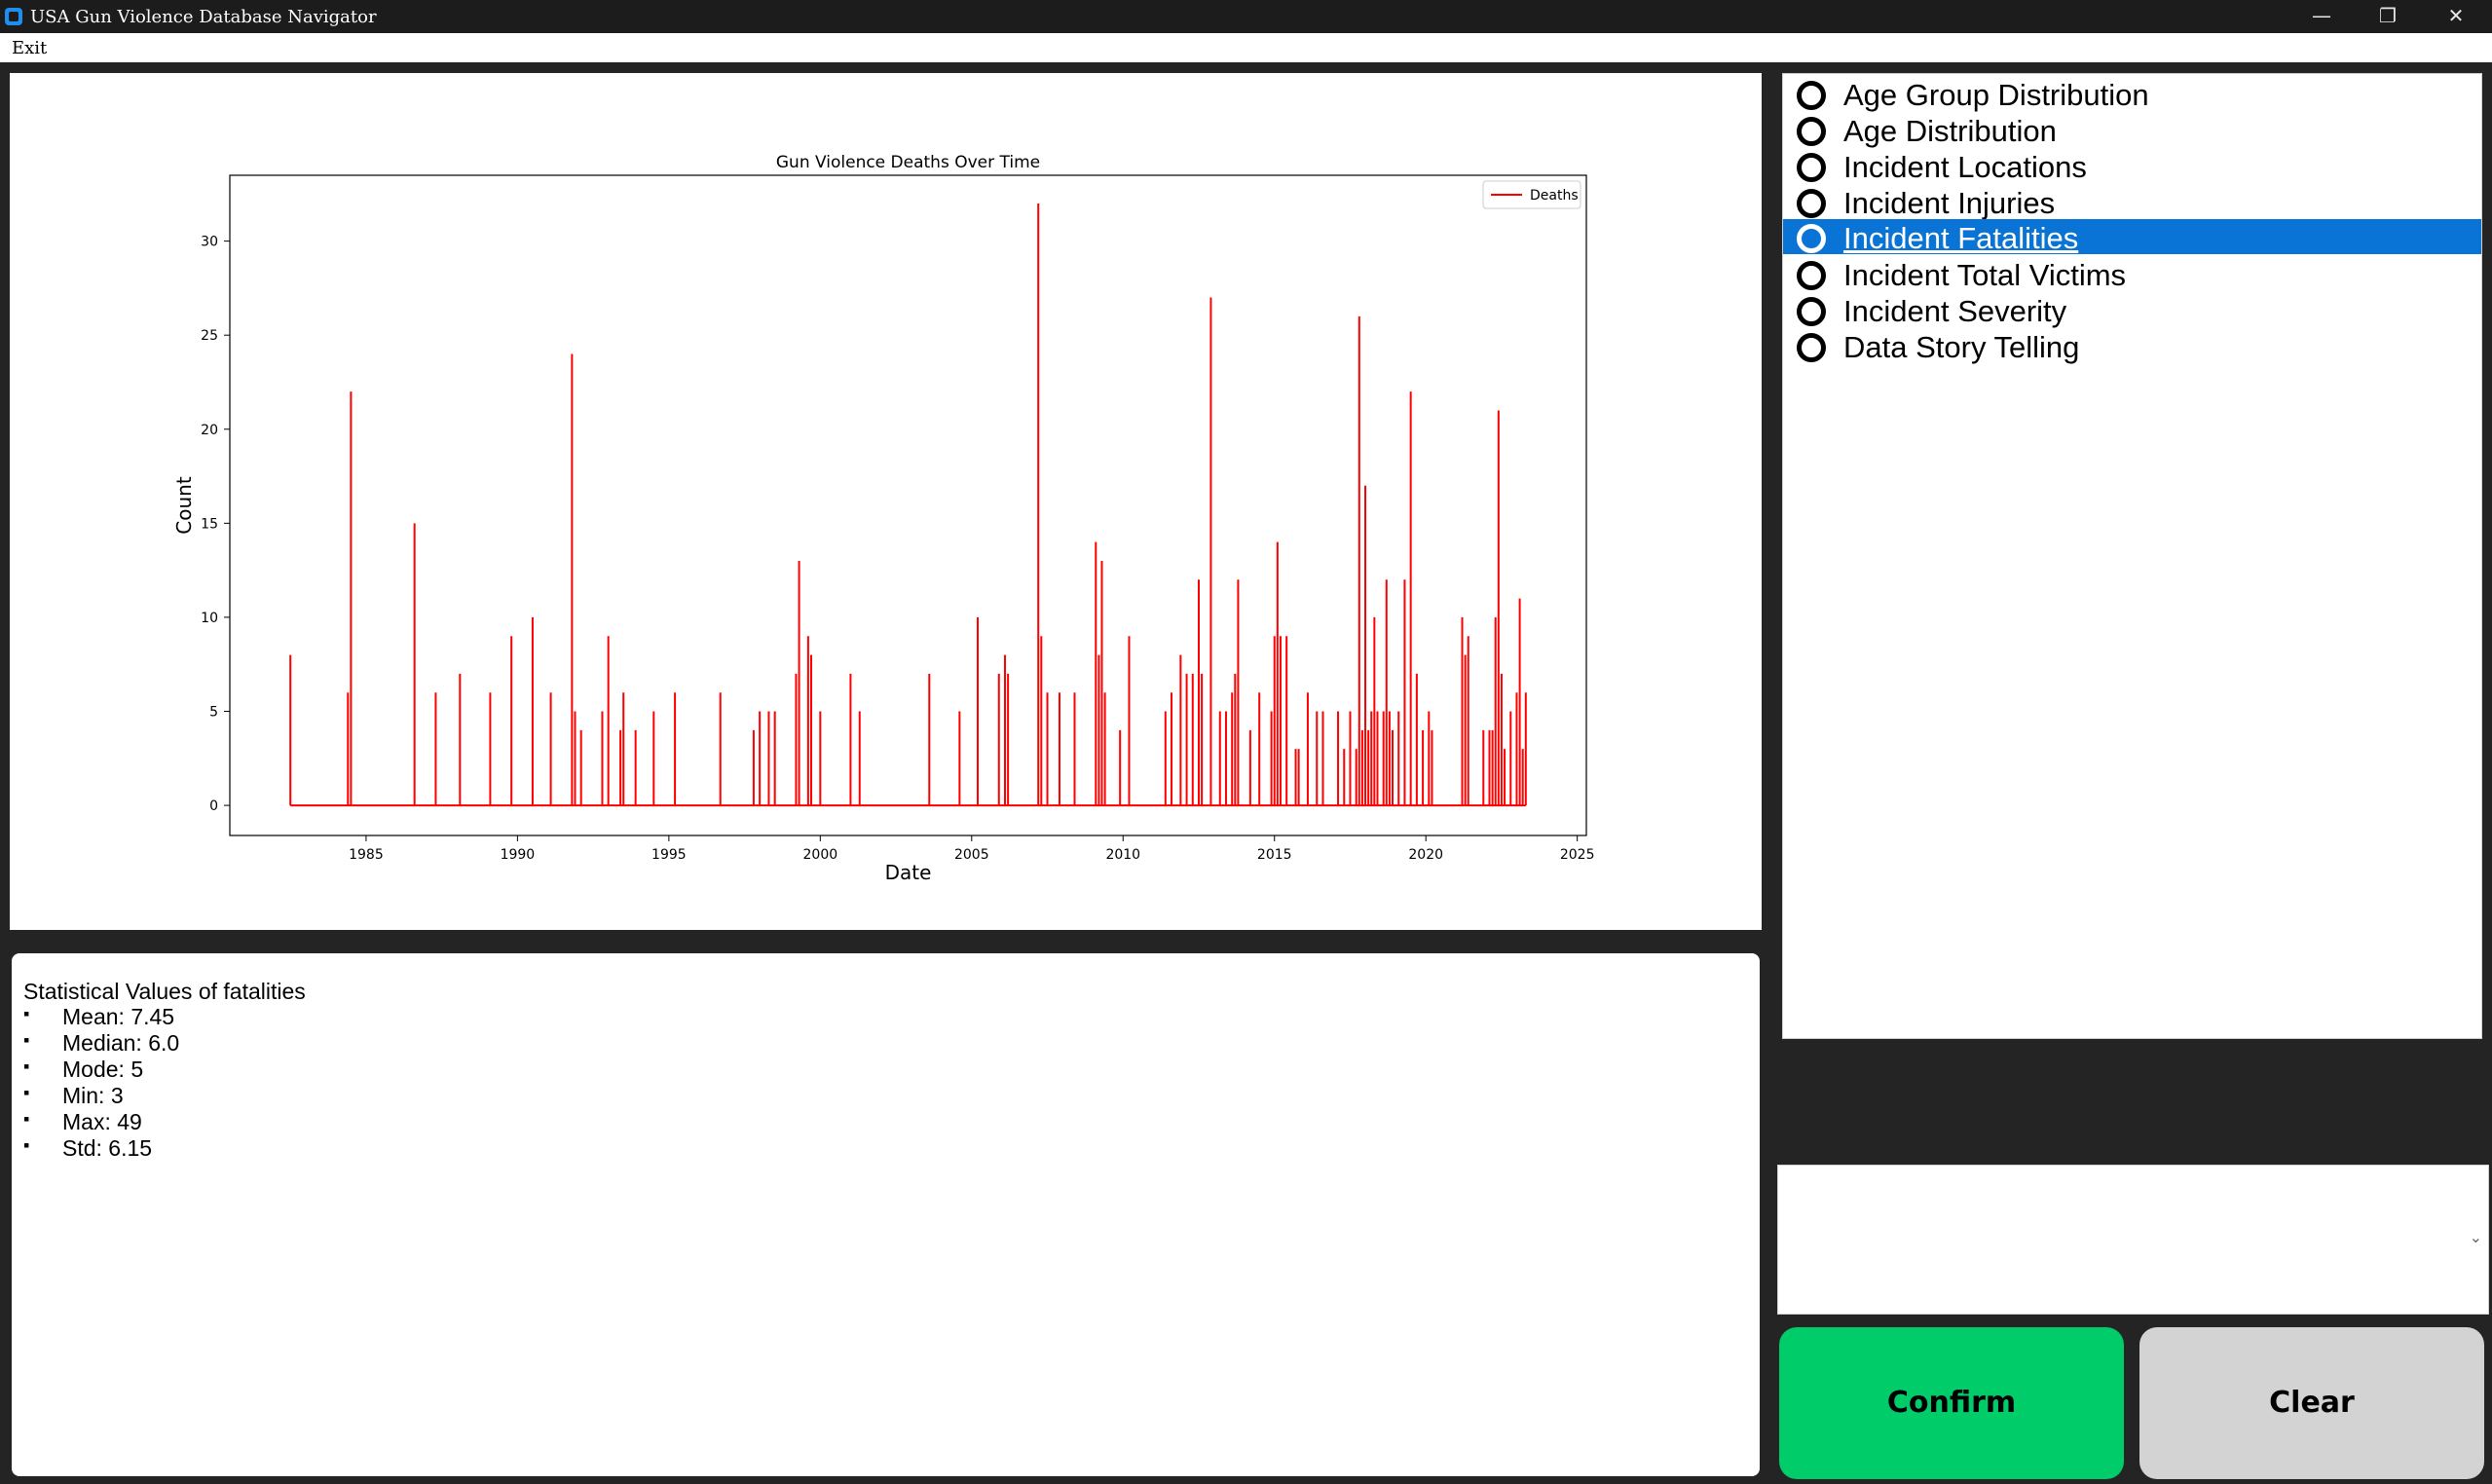 The image size is (2492, 1484). I want to click on restore-button: ❐, so click(2388, 15).